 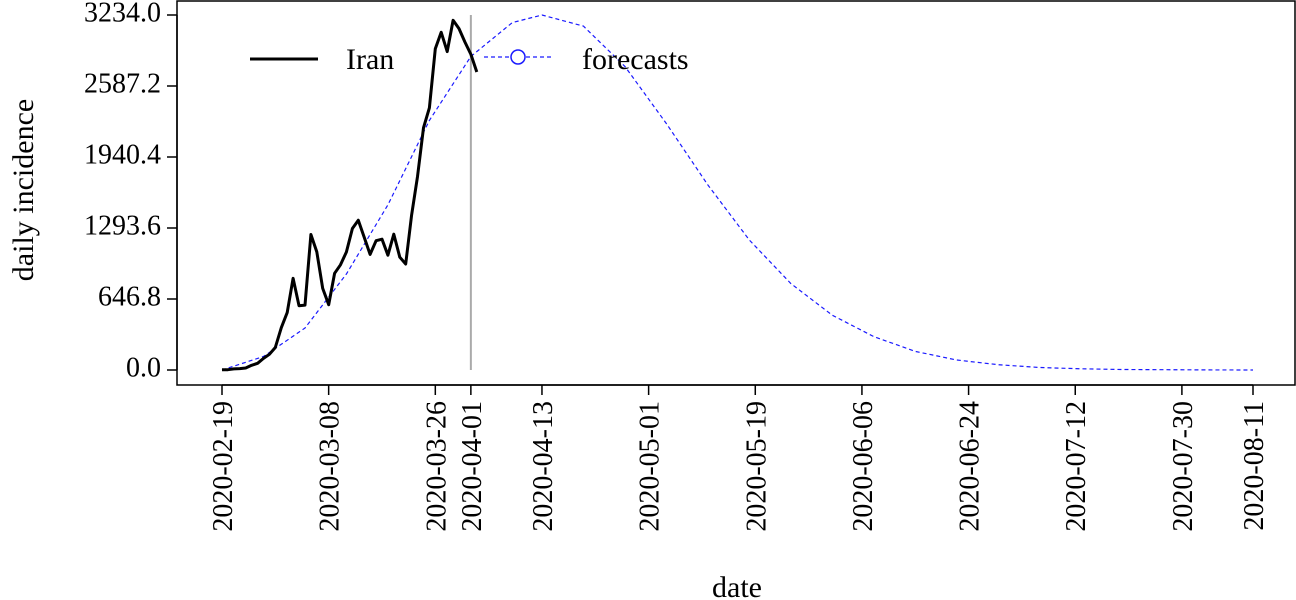 I want to click on x-tick-label: 2020-04-01, so click(x=472, y=466).